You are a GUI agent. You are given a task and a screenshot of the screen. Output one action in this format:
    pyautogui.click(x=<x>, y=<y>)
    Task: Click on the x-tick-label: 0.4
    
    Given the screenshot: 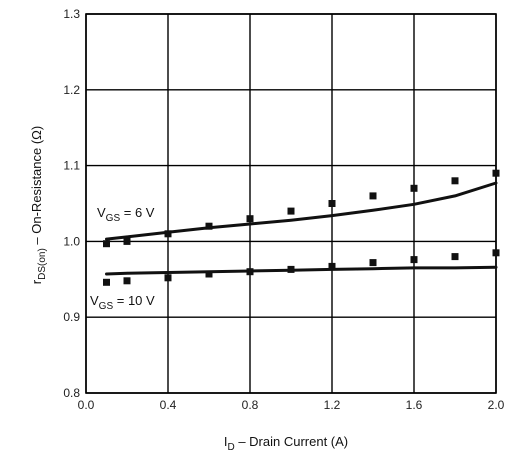 What is the action you would take?
    pyautogui.click(x=168, y=405)
    